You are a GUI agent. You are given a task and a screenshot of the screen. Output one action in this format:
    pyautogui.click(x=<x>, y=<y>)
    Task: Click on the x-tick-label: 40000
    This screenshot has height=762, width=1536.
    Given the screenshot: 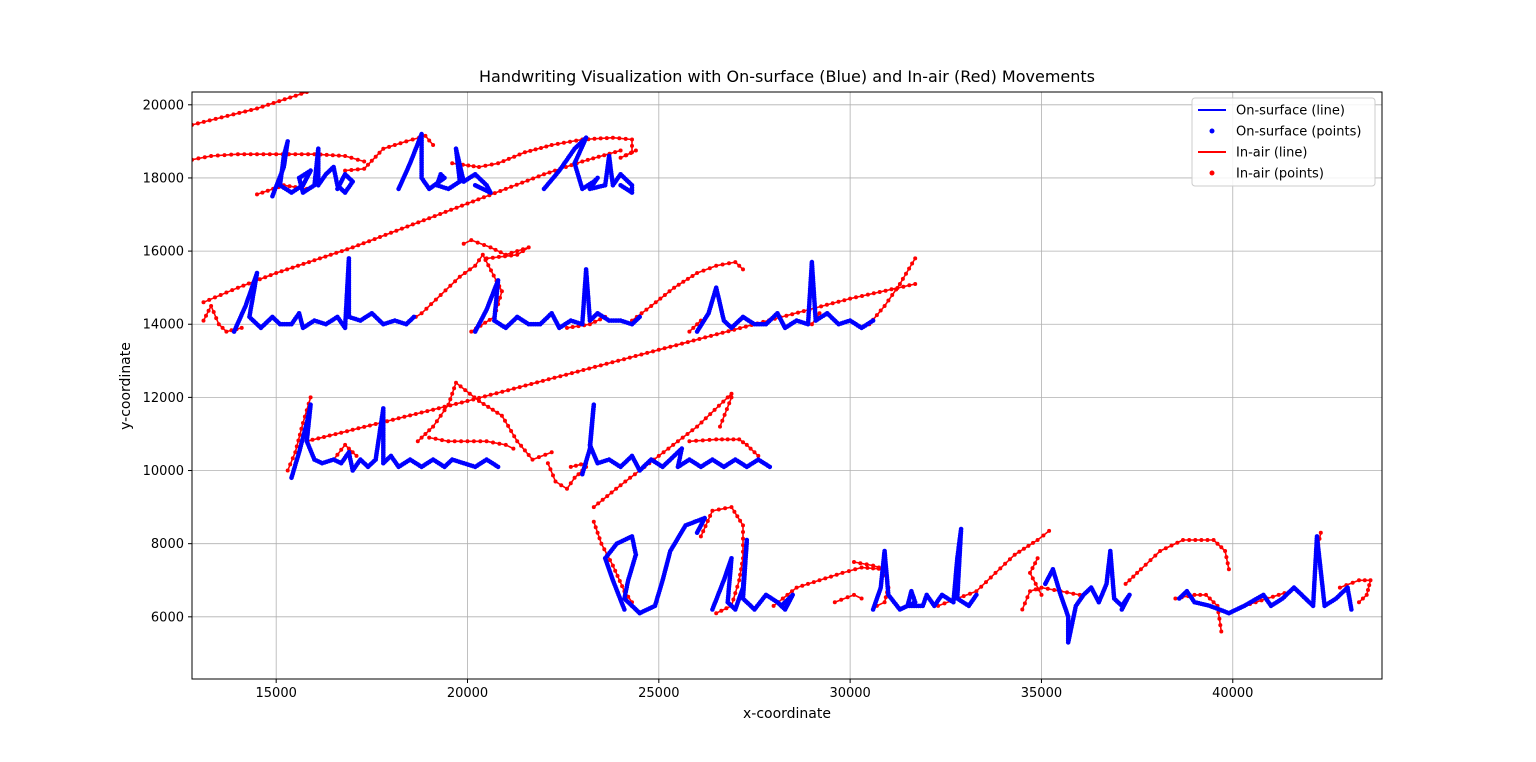 What is the action you would take?
    pyautogui.click(x=1232, y=693)
    